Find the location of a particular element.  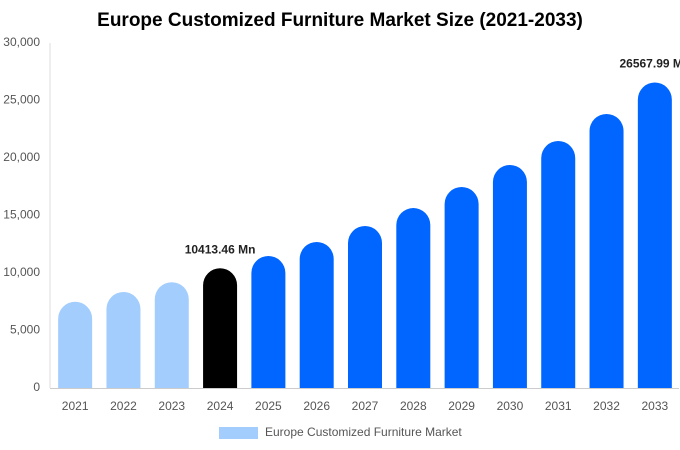

x-tick-label: 2029 is located at coordinates (461, 406).